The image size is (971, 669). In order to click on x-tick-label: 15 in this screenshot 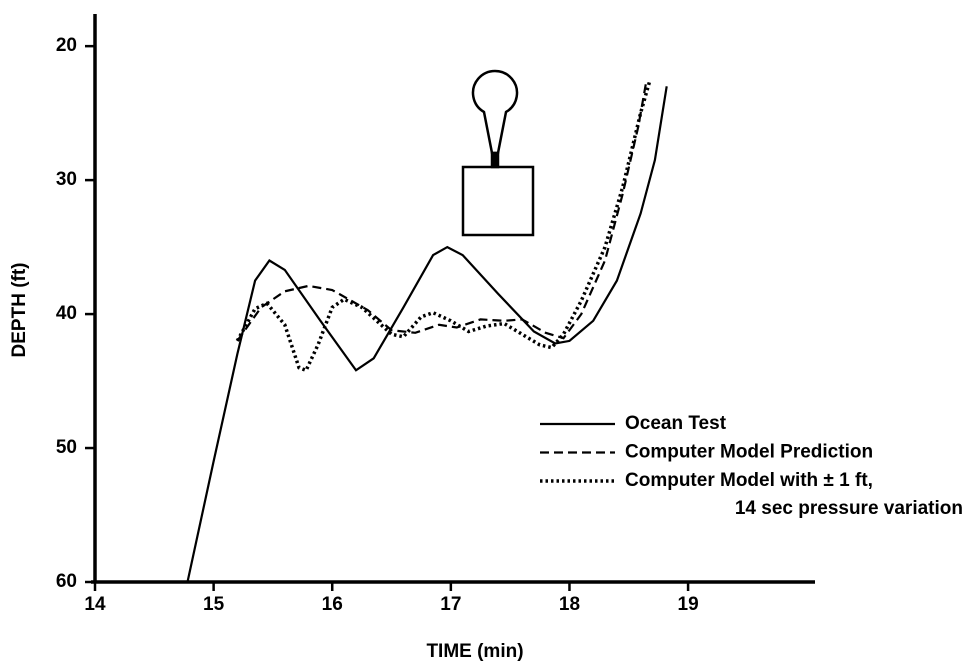, I will do `click(214, 604)`.